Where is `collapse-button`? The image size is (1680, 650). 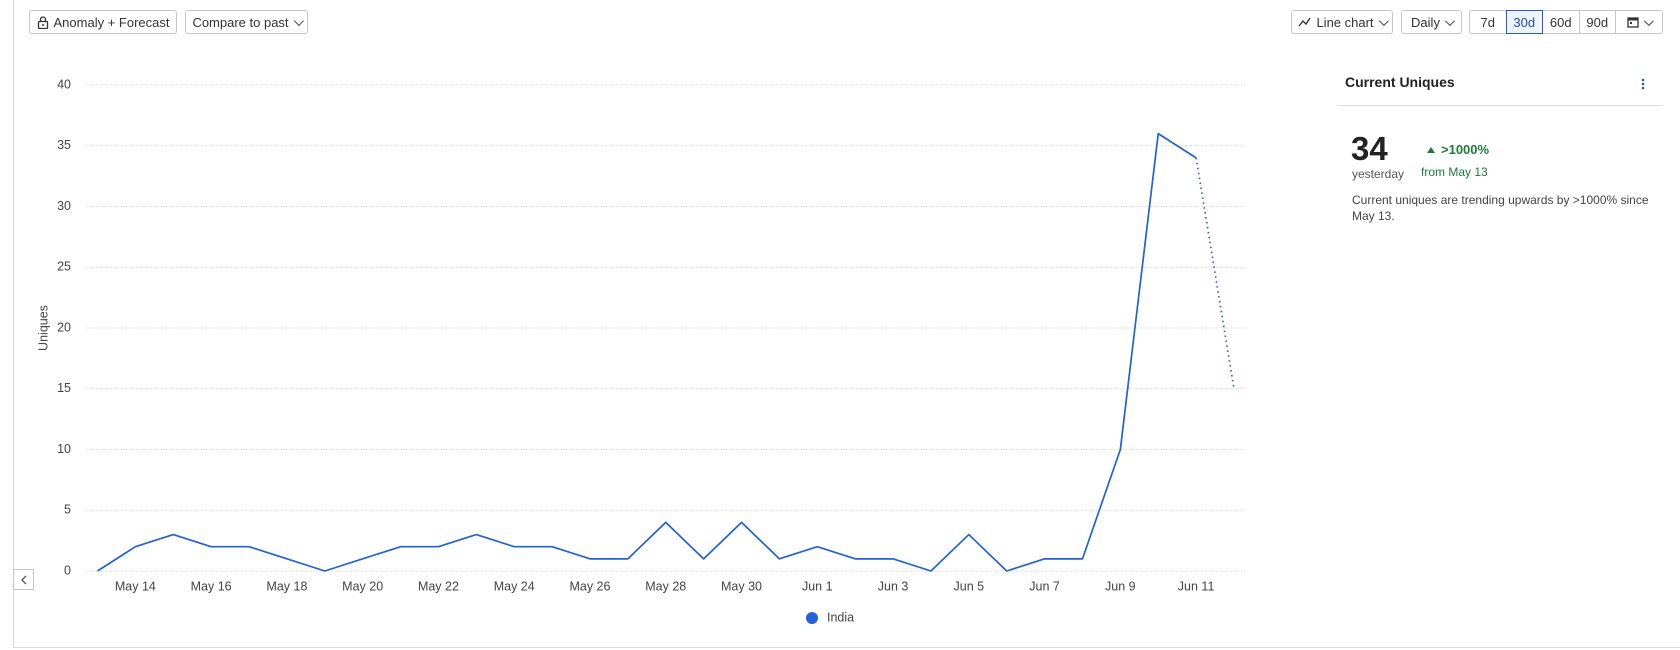 collapse-button is located at coordinates (23, 579).